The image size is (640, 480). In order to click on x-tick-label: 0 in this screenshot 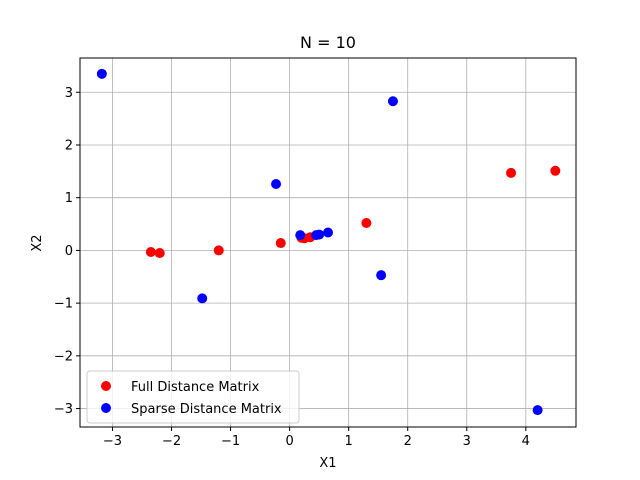, I will do `click(289, 441)`.